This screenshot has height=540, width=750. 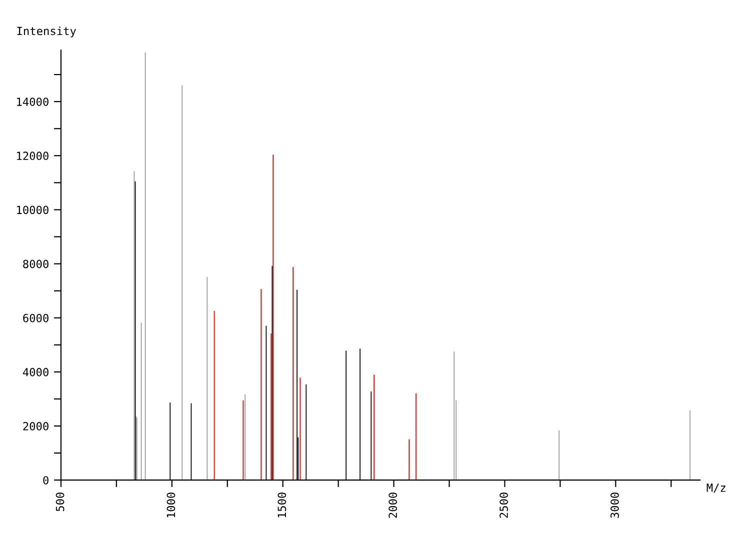 What do you see at coordinates (32, 156) in the screenshot?
I see `y-tick-label: 12000` at bounding box center [32, 156].